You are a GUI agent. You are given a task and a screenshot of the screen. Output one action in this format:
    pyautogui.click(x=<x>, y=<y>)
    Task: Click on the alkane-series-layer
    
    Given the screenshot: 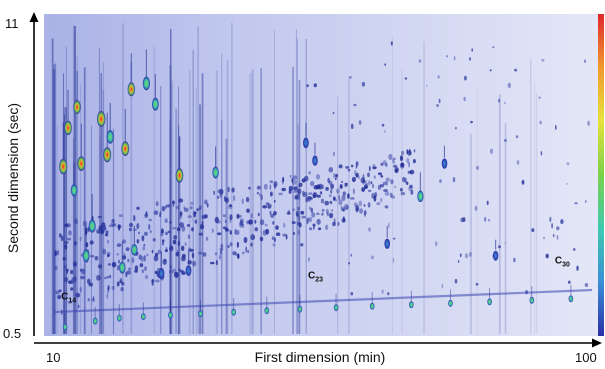 What is the action you would take?
    pyautogui.click(x=318, y=307)
    